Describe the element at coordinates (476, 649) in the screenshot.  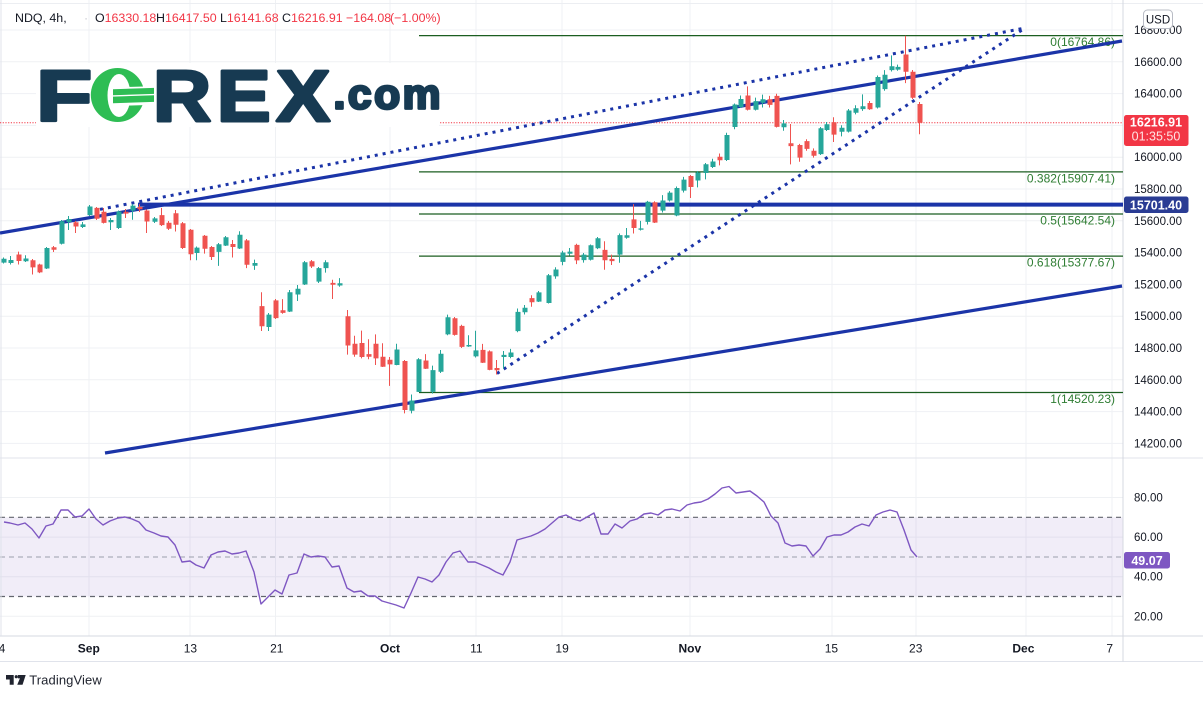
I see `svg-text: 11` at that location.